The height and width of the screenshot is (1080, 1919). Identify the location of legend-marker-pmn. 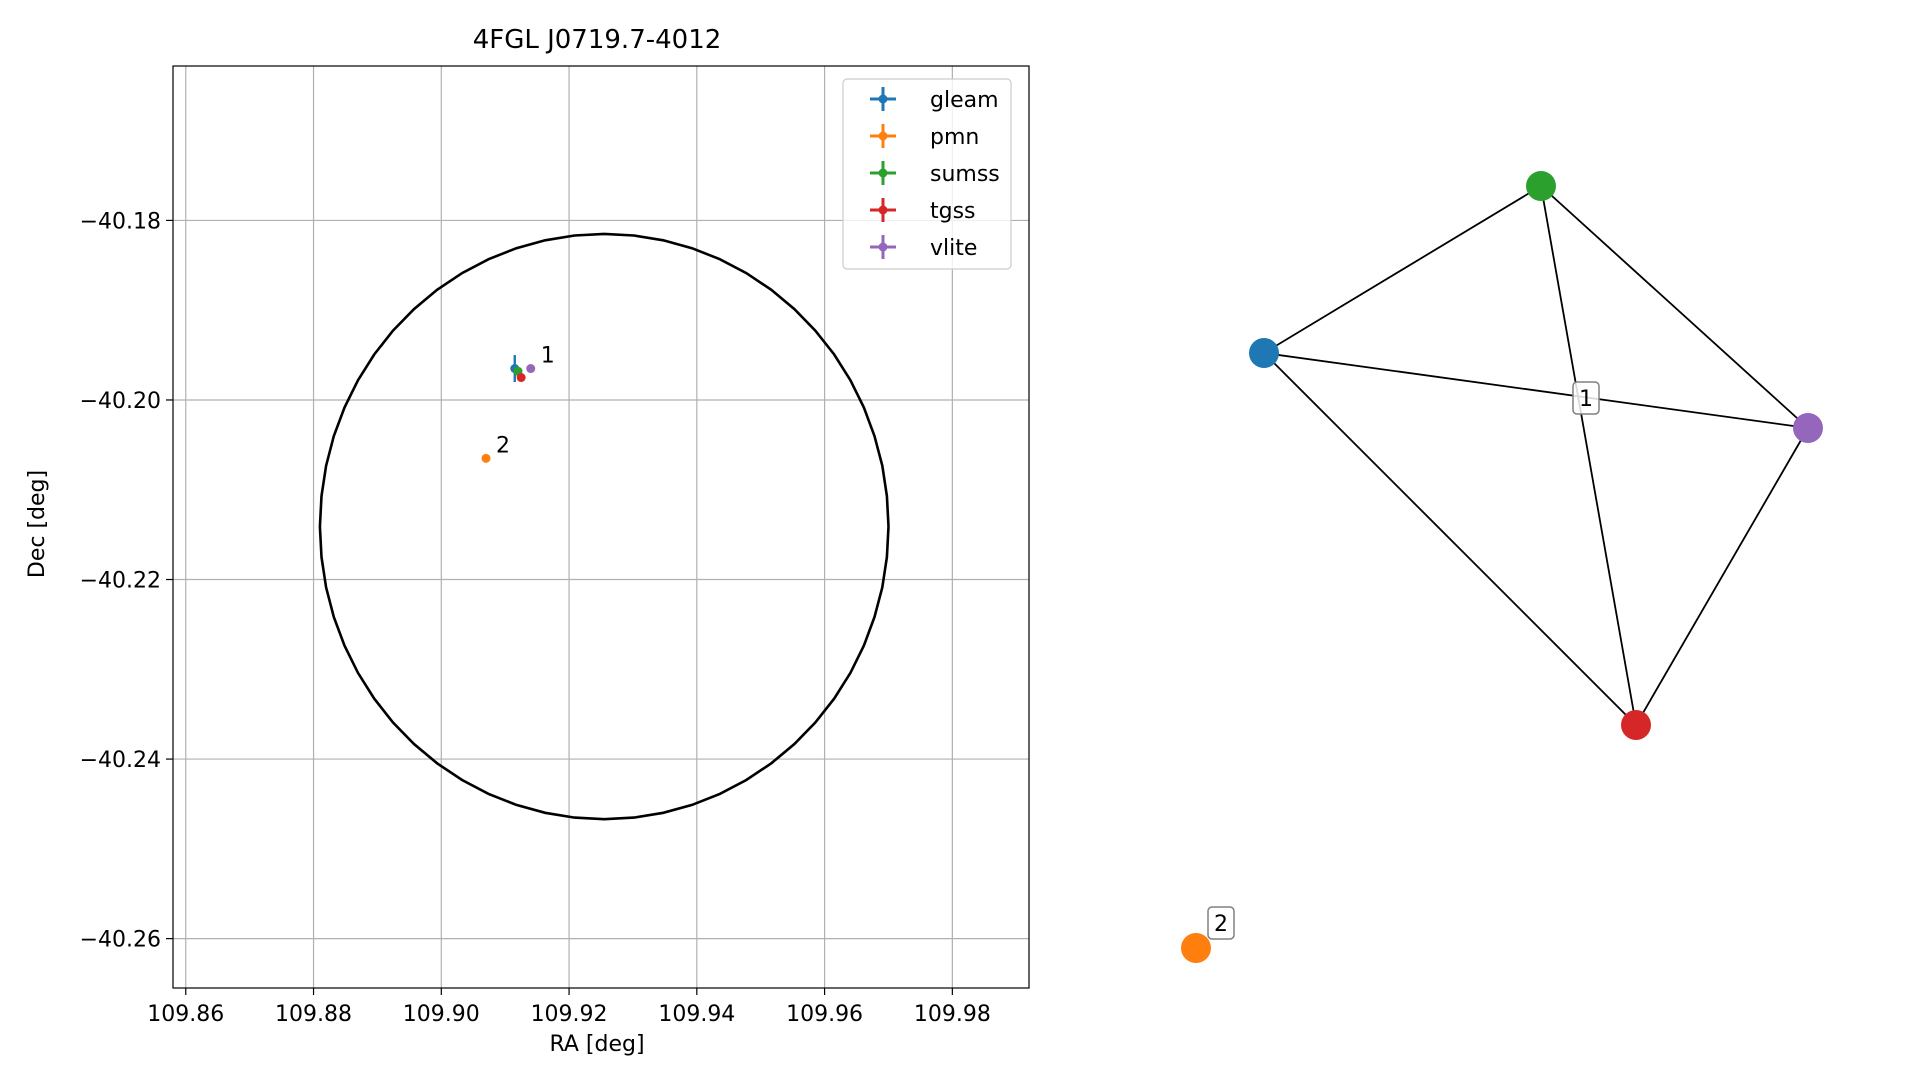
(883, 136).